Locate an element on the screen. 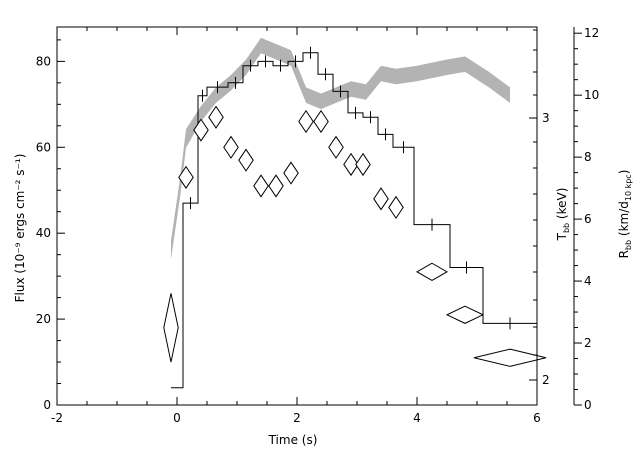 The image size is (640, 457). x-tick-label: 4 is located at coordinates (417, 418).